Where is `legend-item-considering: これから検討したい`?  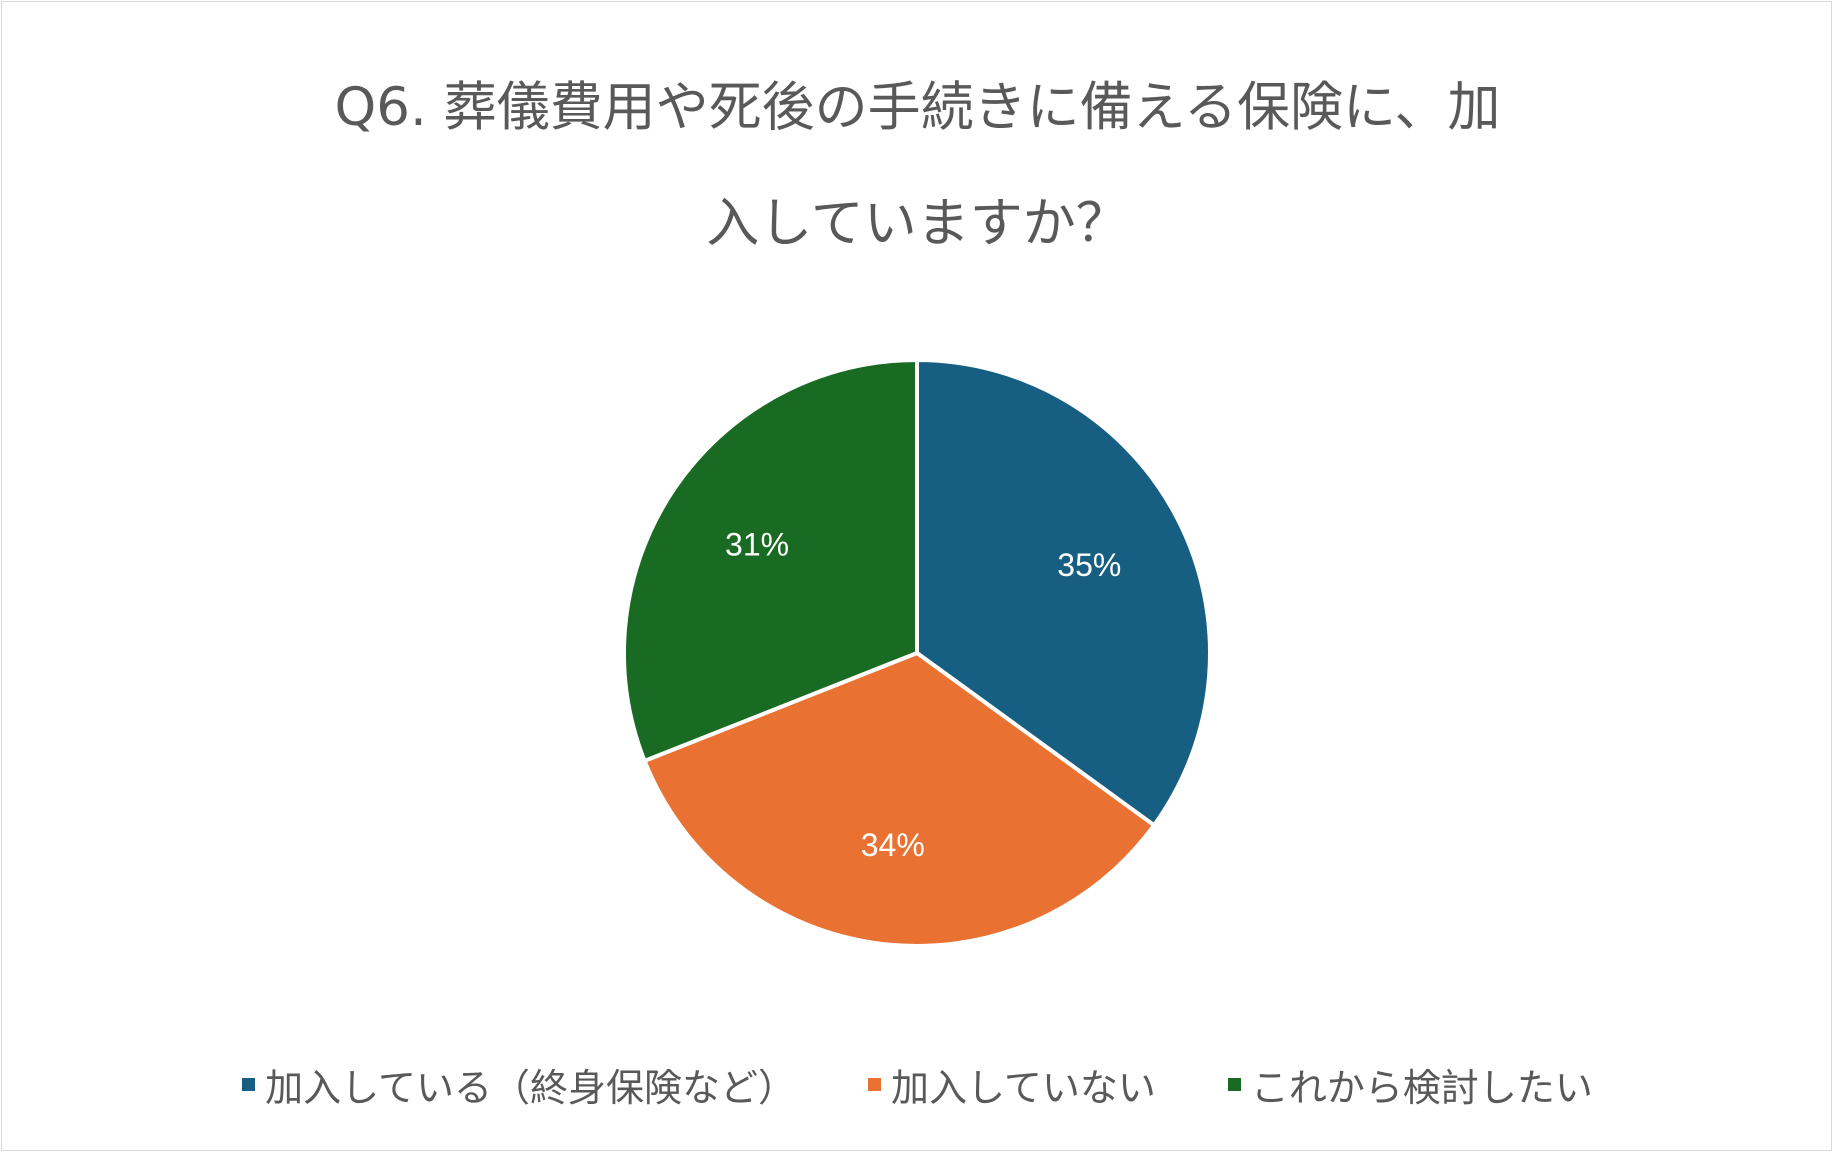
legend-item-considering: これから検討したい is located at coordinates (1410, 1084).